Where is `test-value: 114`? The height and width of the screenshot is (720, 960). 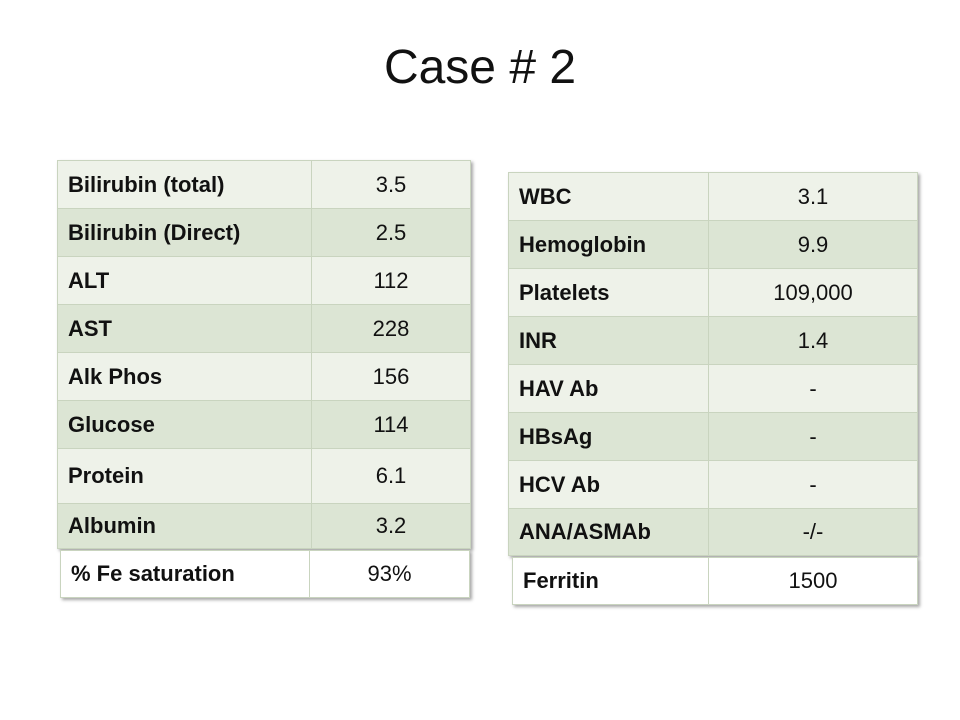 test-value: 114 is located at coordinates (391, 424).